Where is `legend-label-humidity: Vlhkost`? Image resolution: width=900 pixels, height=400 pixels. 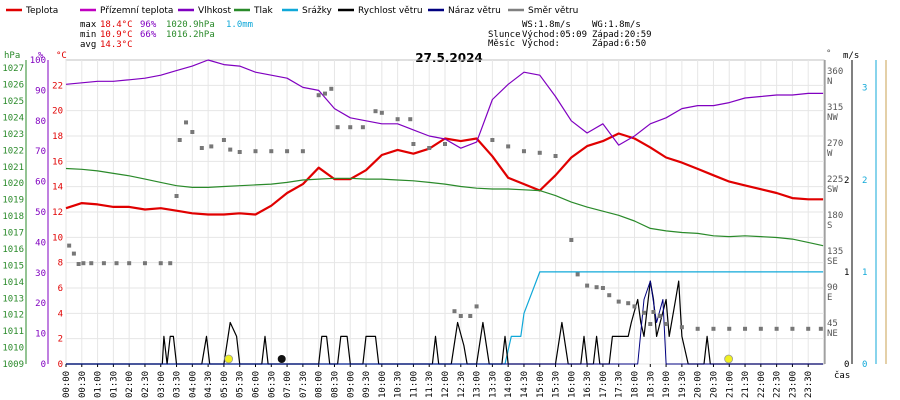
legend-label-humidity: Vlhkost is located at coordinates (214, 11).